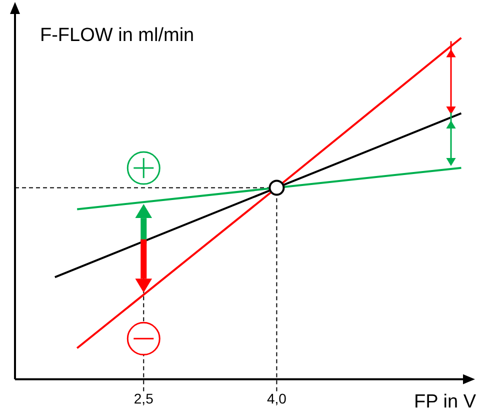 The width and height of the screenshot is (477, 420). What do you see at coordinates (117, 35) in the screenshot?
I see `y-axis-title: F-FLOW in ml/min` at bounding box center [117, 35].